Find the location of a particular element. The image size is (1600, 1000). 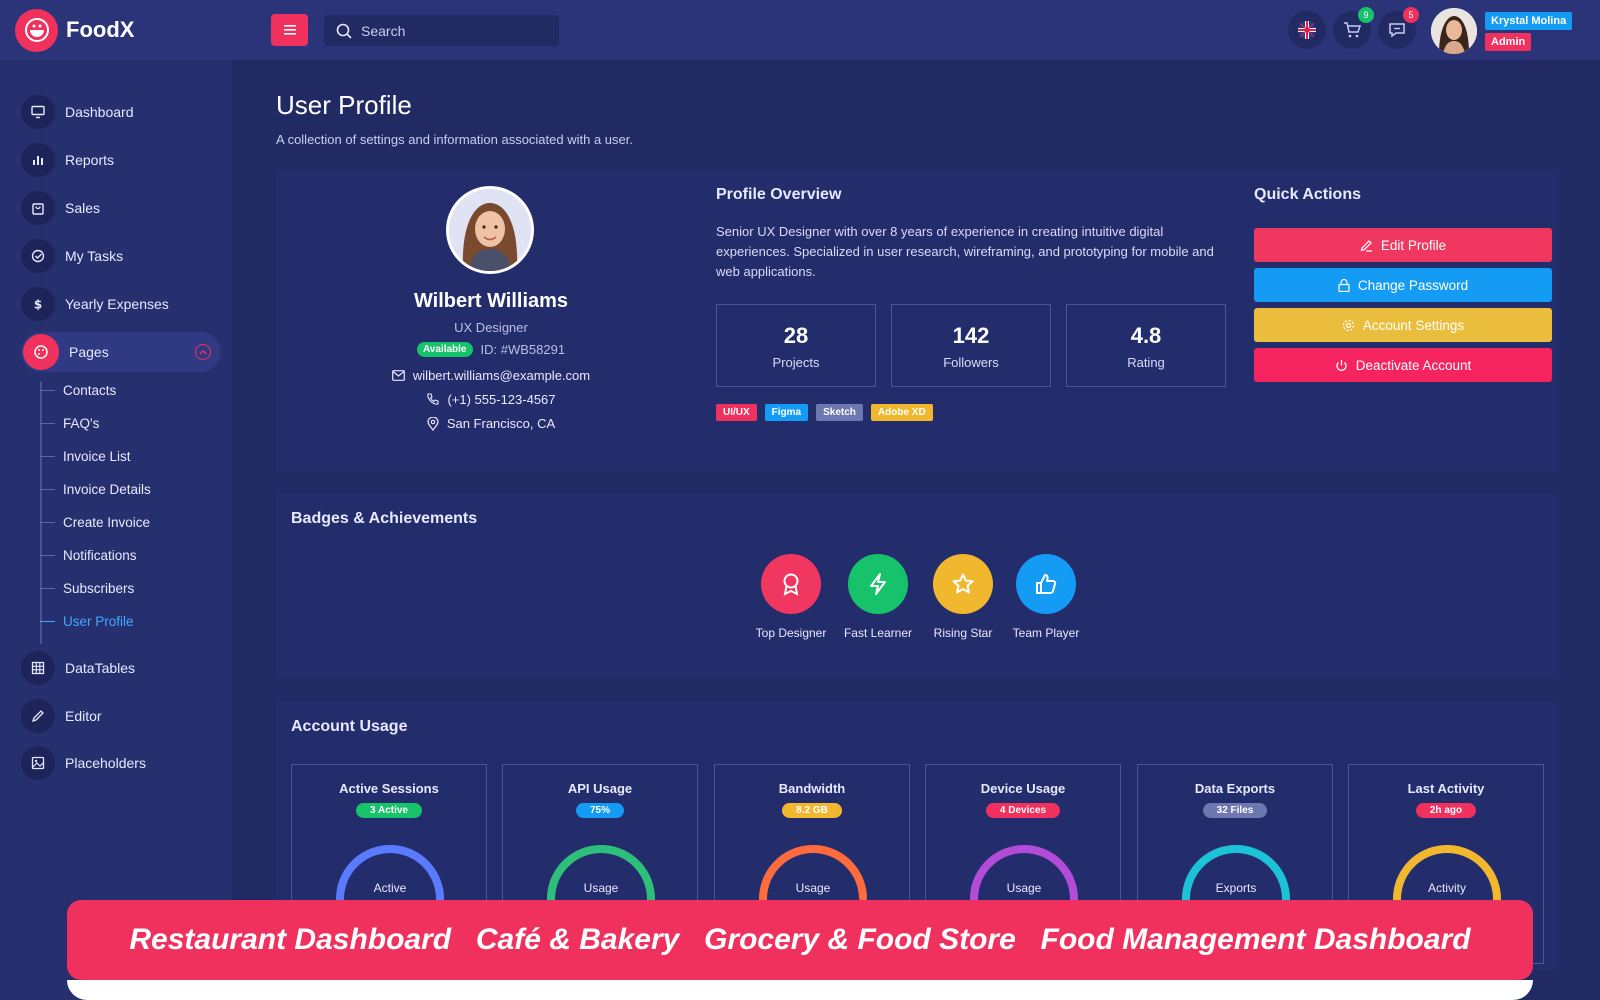

badge-rising-star: Rising Star is located at coordinates (963, 597).